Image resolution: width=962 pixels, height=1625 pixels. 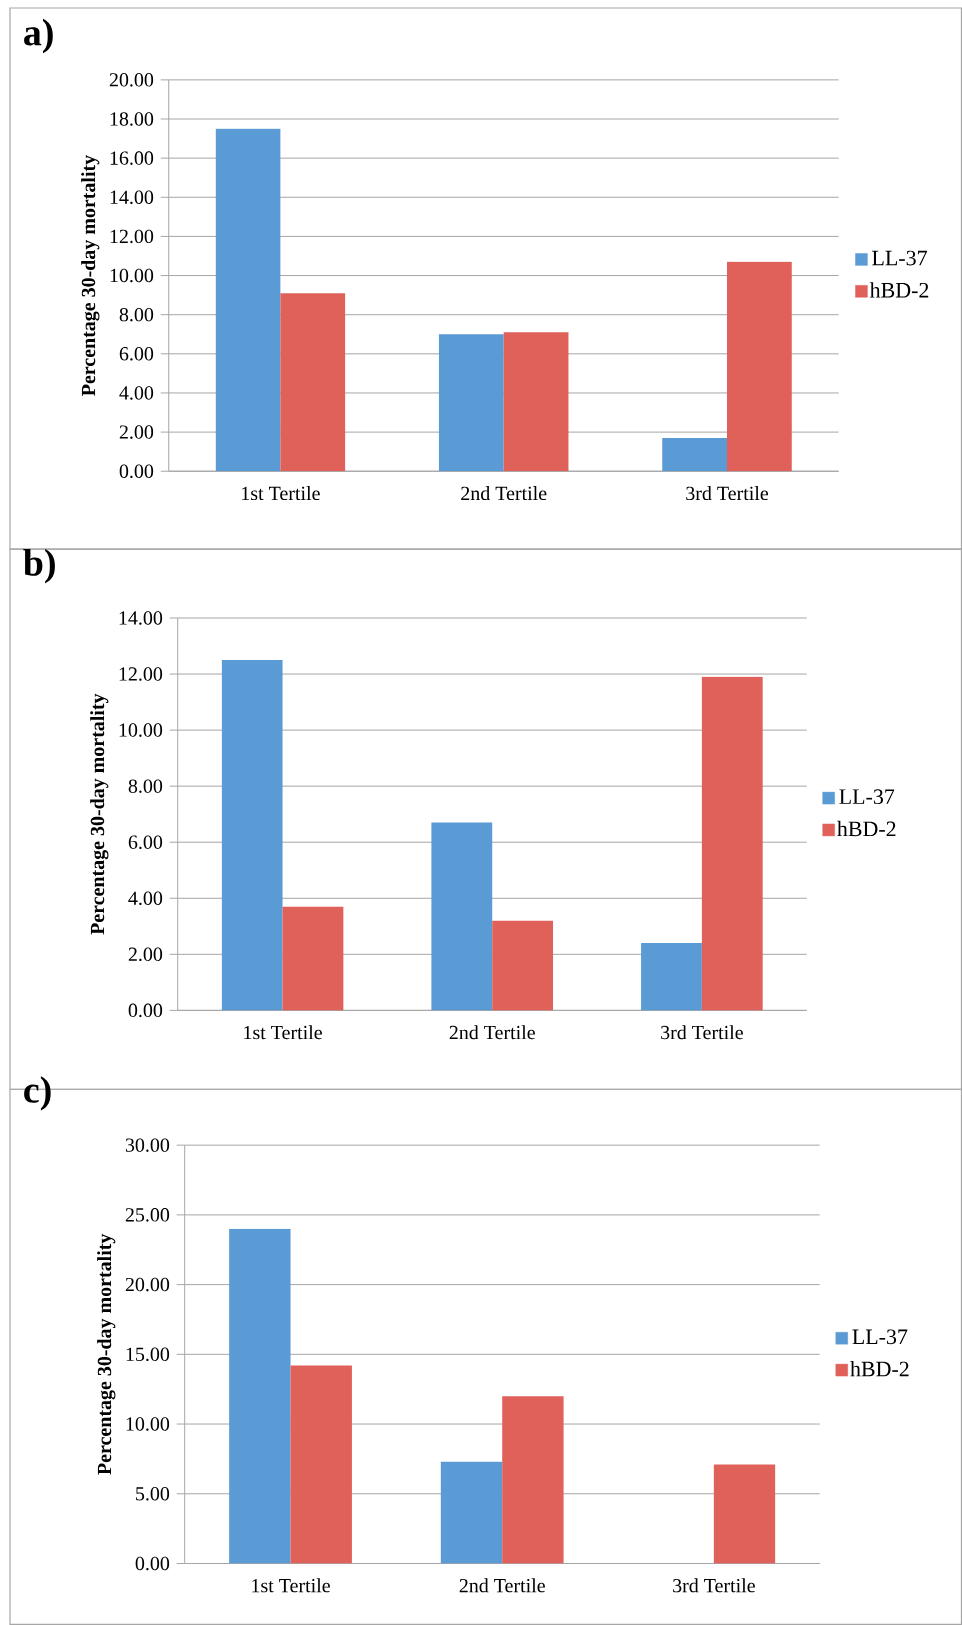 I want to click on y-tick-label: 18.00, so click(x=132, y=119).